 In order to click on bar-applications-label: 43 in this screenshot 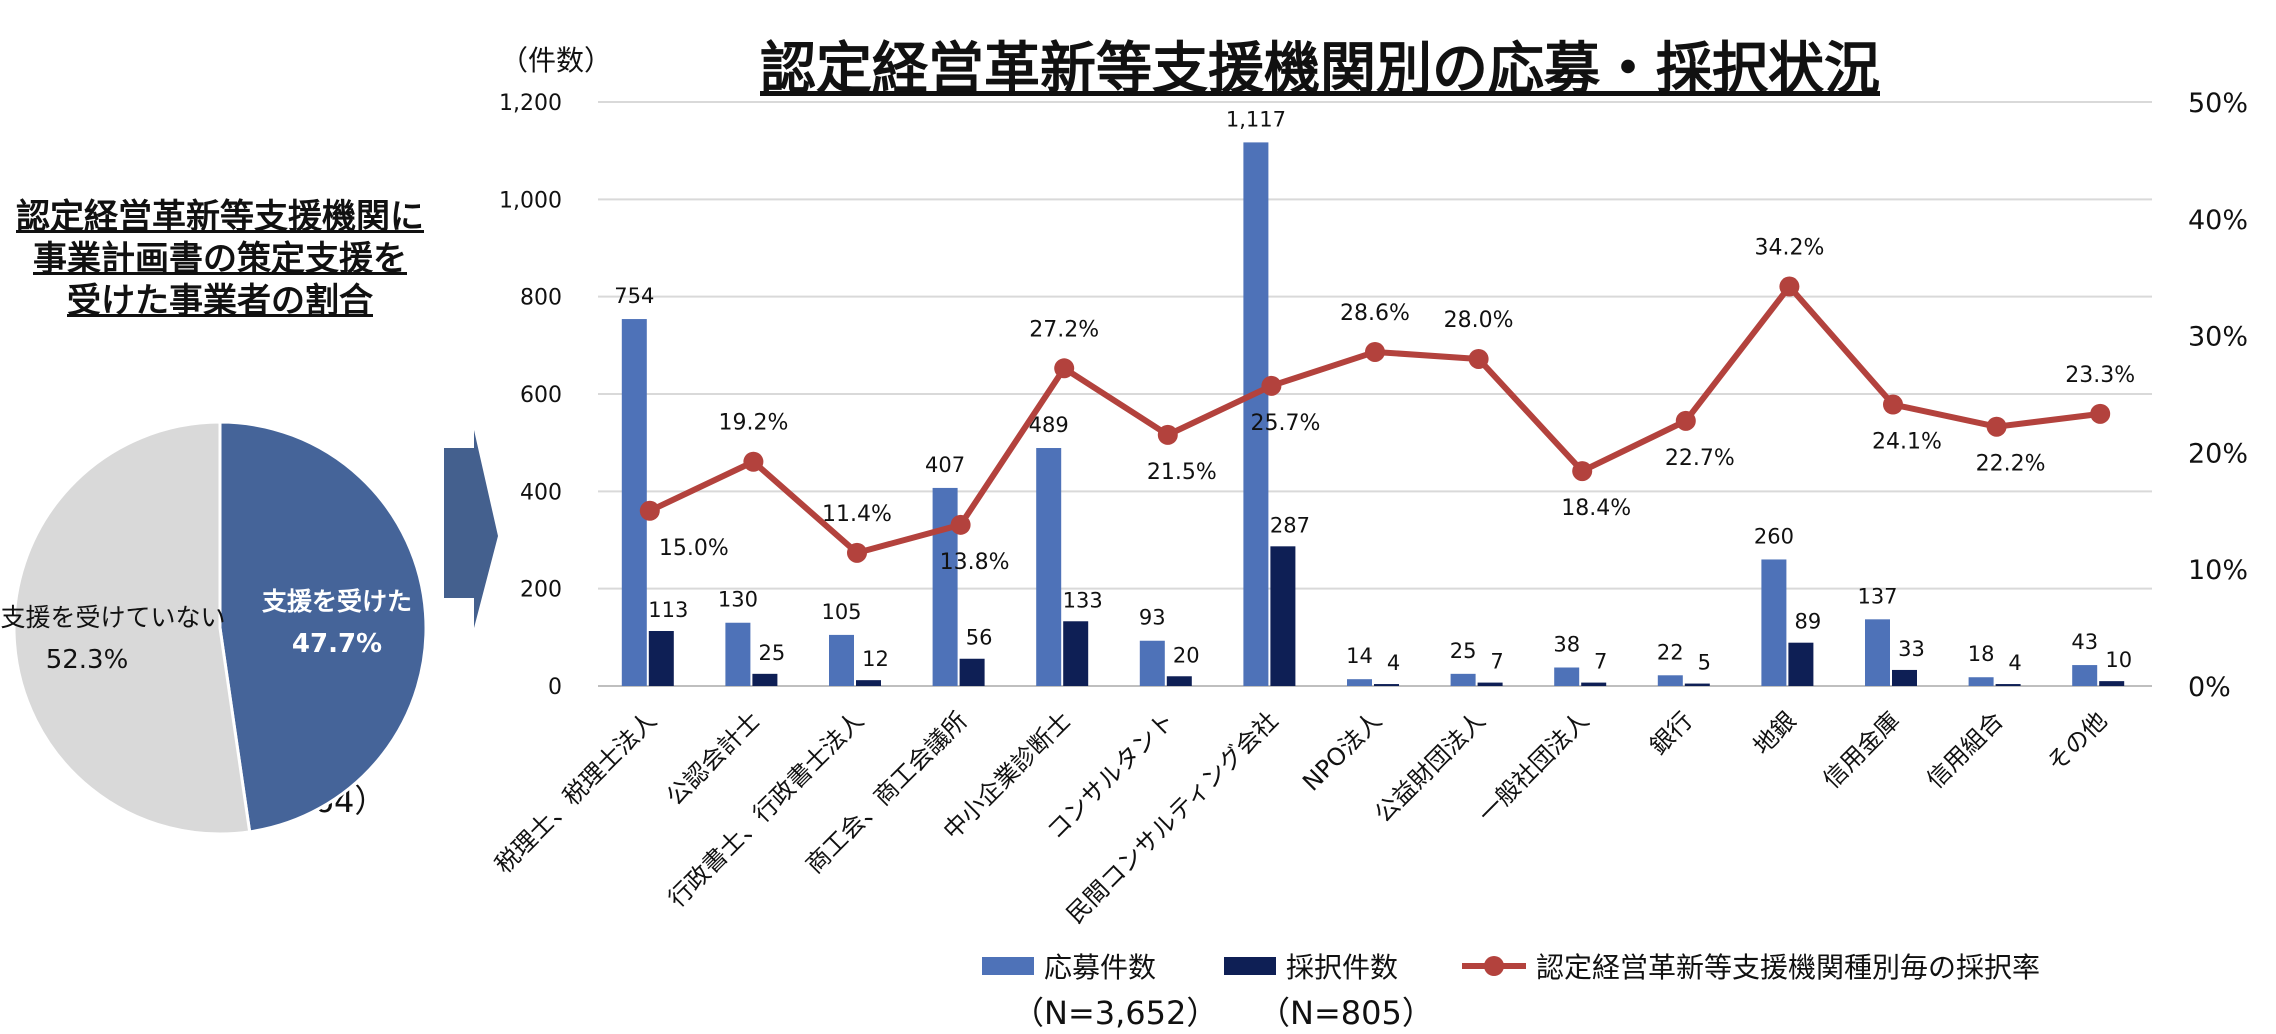, I will do `click(2084, 642)`.